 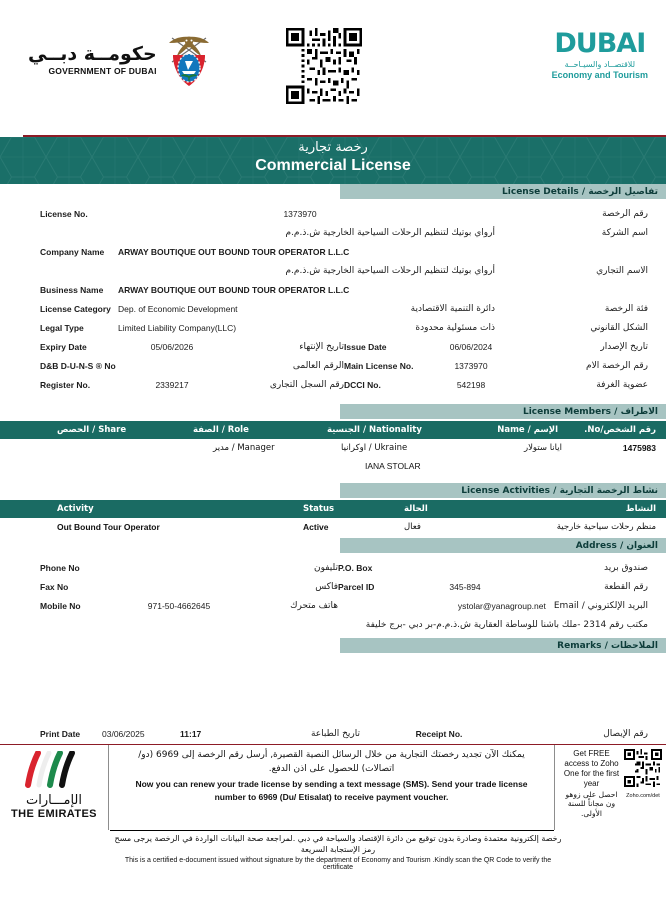 I want to click on section-label-address: العنوان / Address, so click(x=616, y=545).